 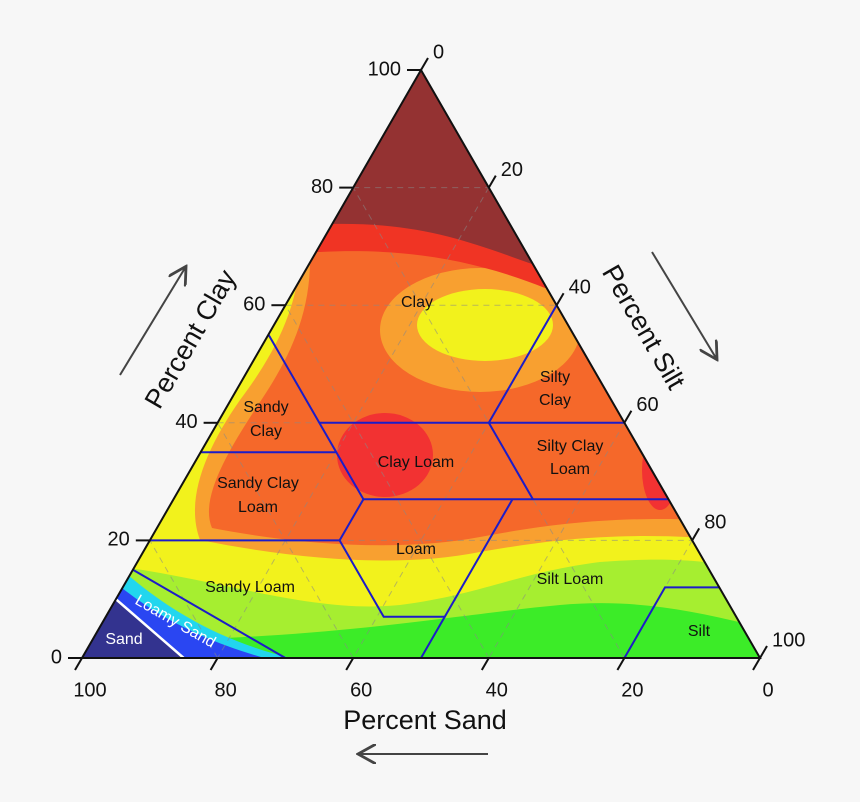 I want to click on region-label: Silty, so click(x=555, y=377).